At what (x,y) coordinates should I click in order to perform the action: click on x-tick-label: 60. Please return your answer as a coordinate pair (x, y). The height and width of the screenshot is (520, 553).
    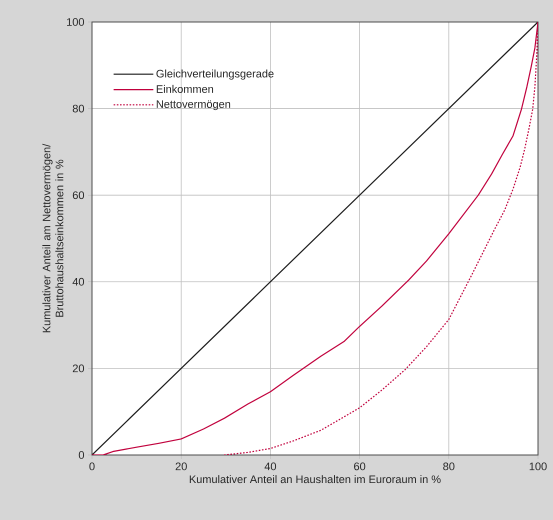
    Looking at the image, I should click on (360, 466).